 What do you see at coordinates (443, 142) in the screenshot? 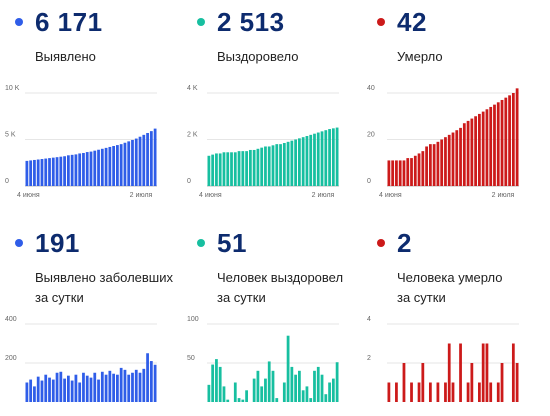
I see `bar-chart: 0 20 40 4 июня 2 июля` at bounding box center [443, 142].